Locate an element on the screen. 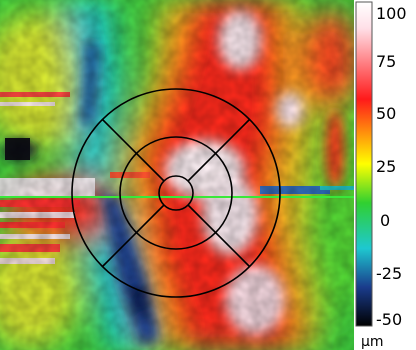 The height and width of the screenshot is (350, 416). colorbar-gradient is located at coordinates (364, 164).